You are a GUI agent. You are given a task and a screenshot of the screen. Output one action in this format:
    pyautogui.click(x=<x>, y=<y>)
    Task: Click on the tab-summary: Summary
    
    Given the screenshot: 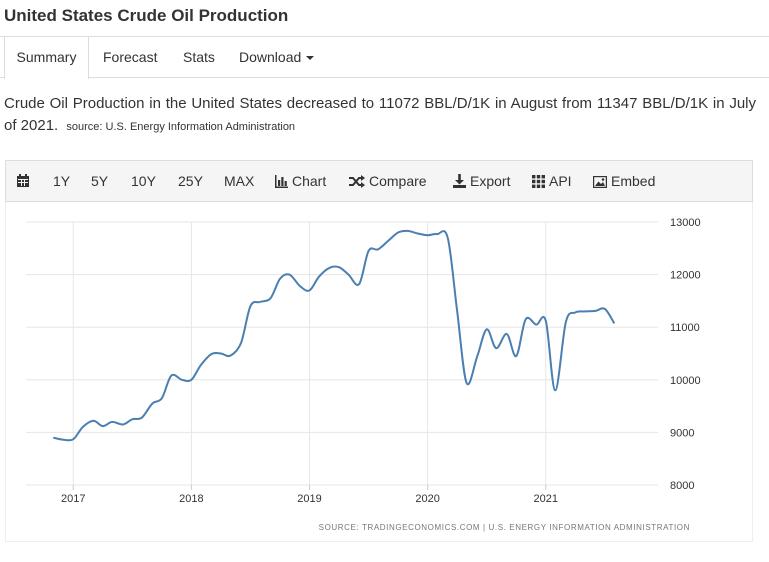 What is the action you would take?
    pyautogui.click(x=46, y=58)
    